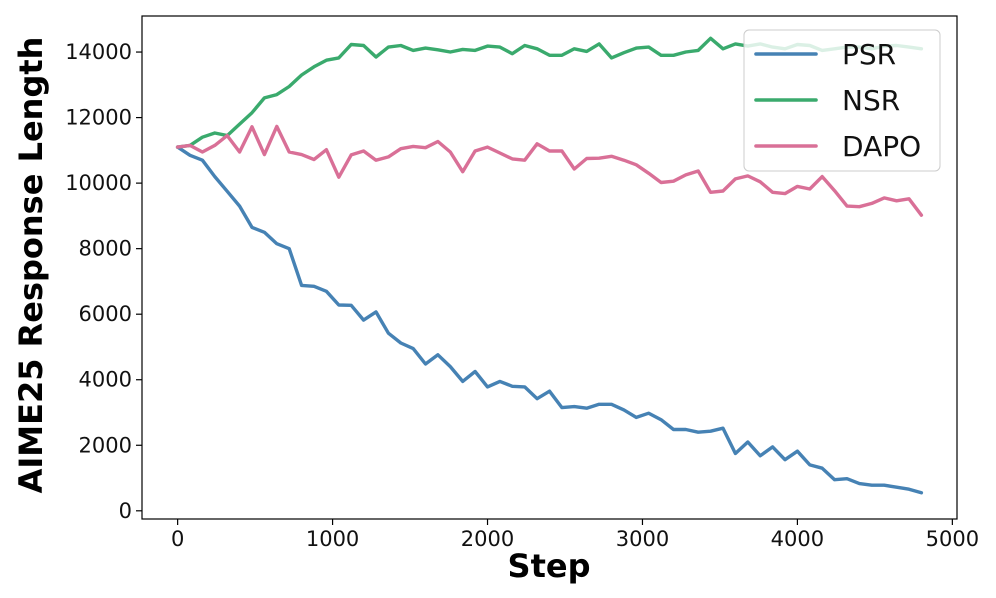 Image resolution: width=996 pixels, height=598 pixels. I want to click on legend-label-dapo: DAPO, so click(881, 146).